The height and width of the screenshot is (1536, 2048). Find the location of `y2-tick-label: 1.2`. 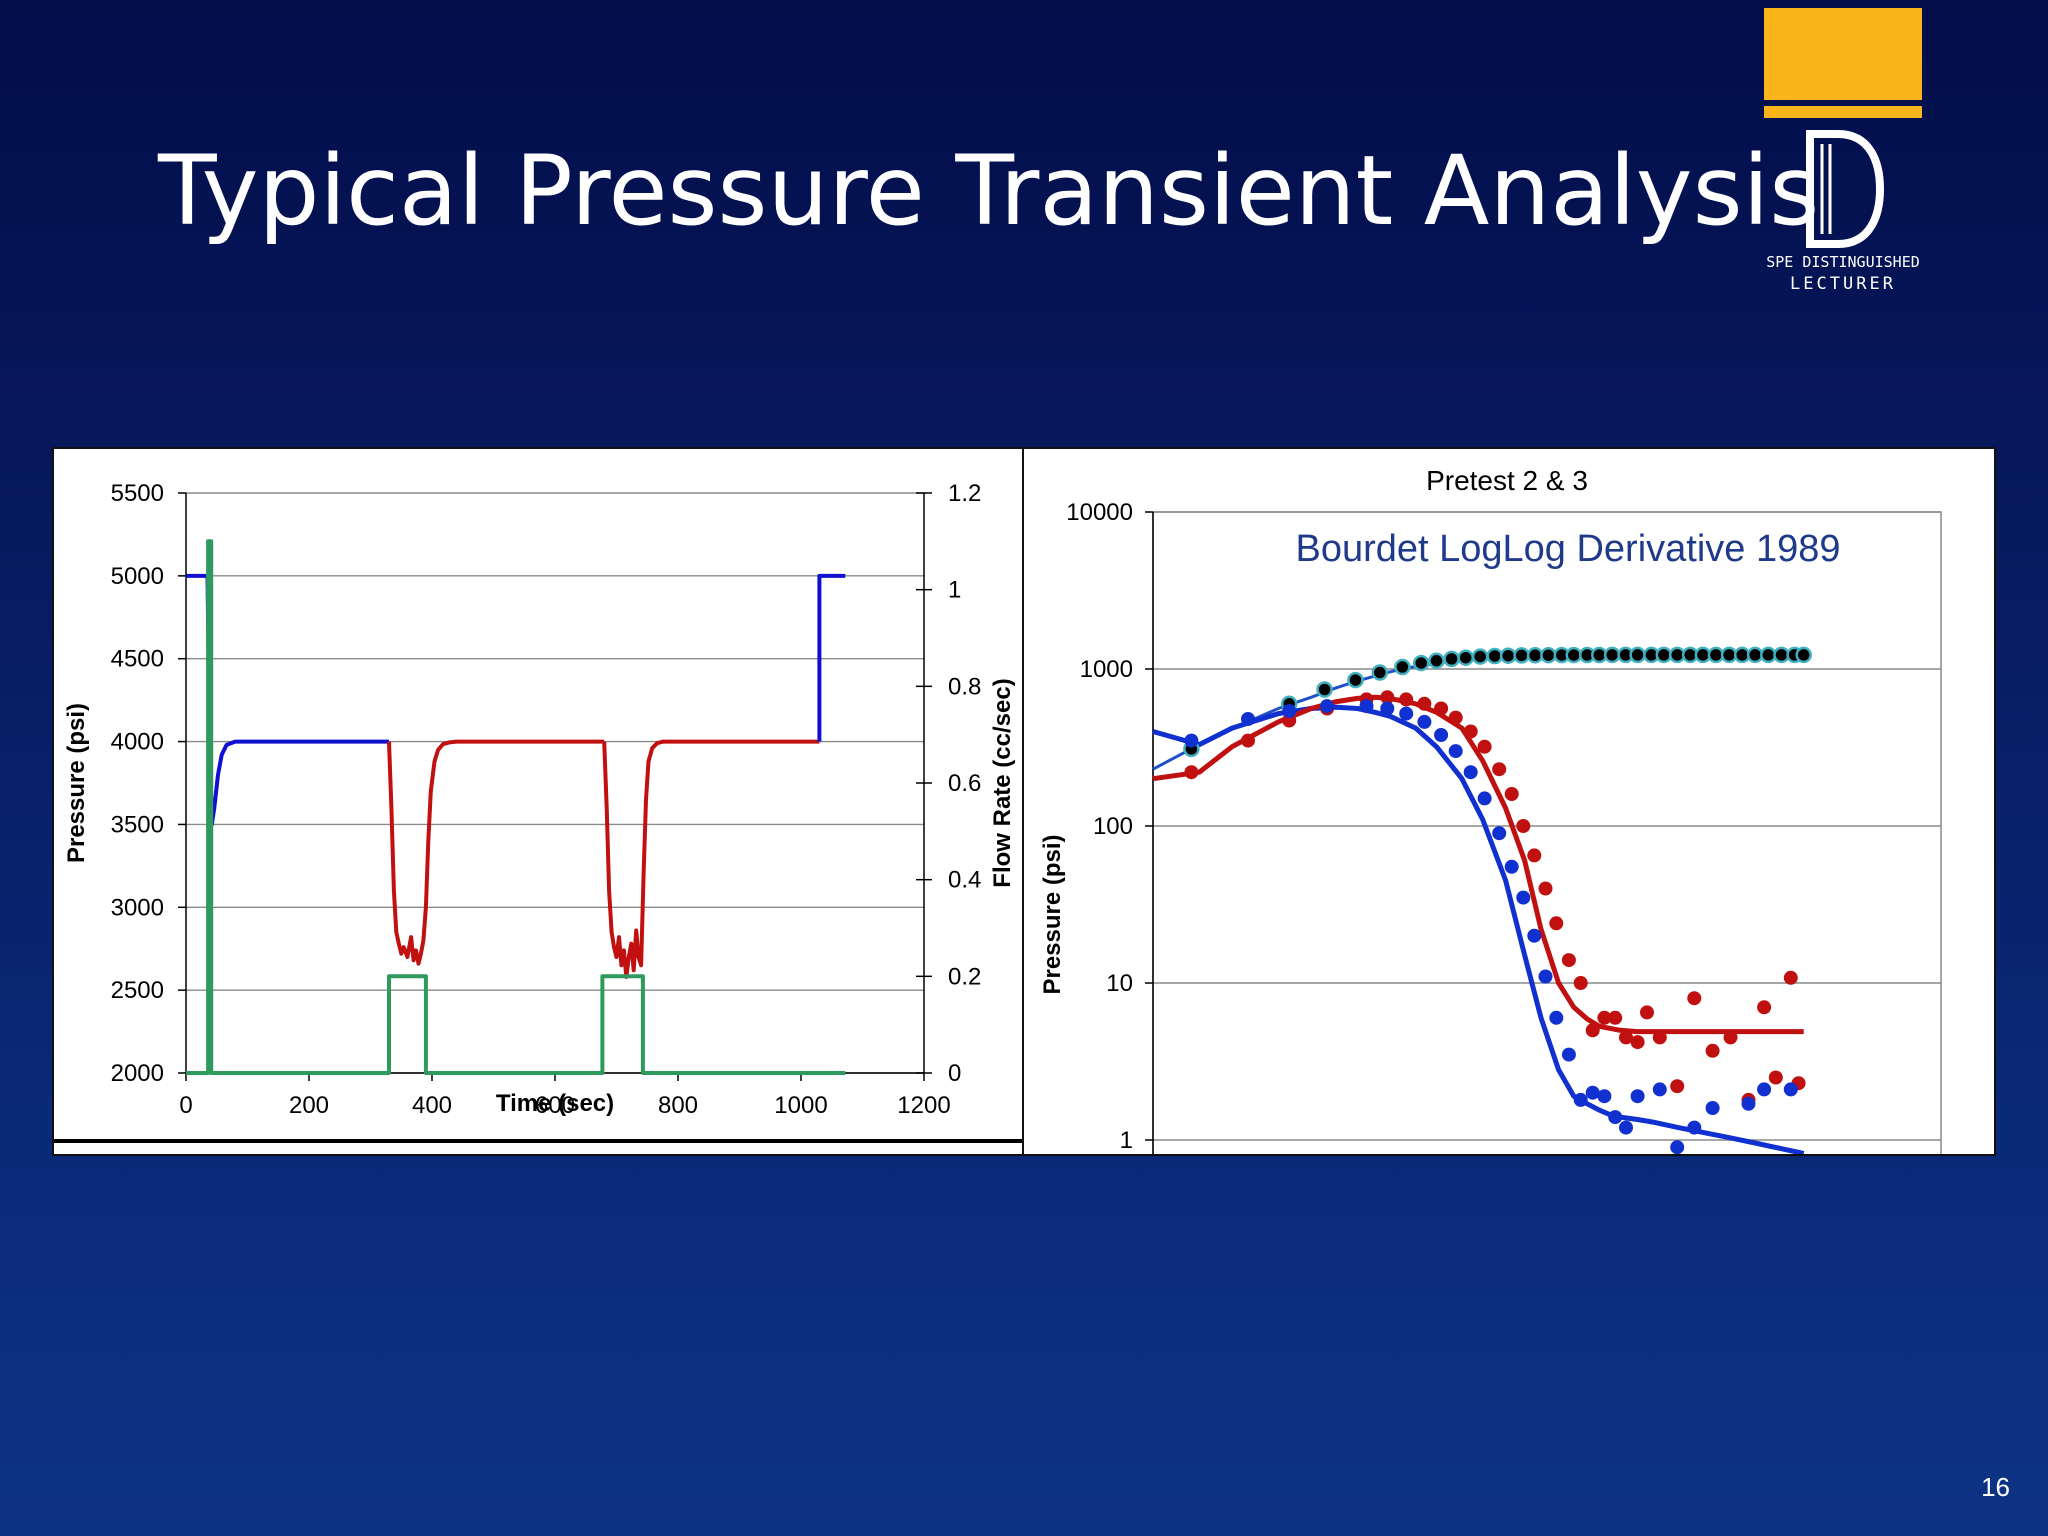

y2-tick-label: 1.2 is located at coordinates (964, 493).